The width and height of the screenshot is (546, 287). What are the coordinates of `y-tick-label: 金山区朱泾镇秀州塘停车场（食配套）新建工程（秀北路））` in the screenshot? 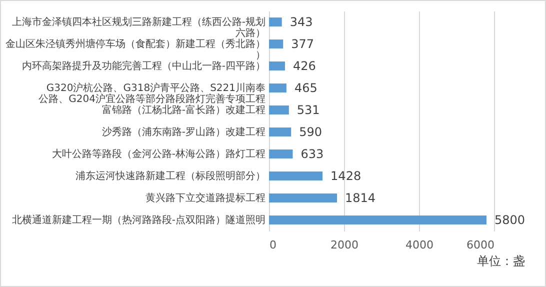 It's located at (136, 49).